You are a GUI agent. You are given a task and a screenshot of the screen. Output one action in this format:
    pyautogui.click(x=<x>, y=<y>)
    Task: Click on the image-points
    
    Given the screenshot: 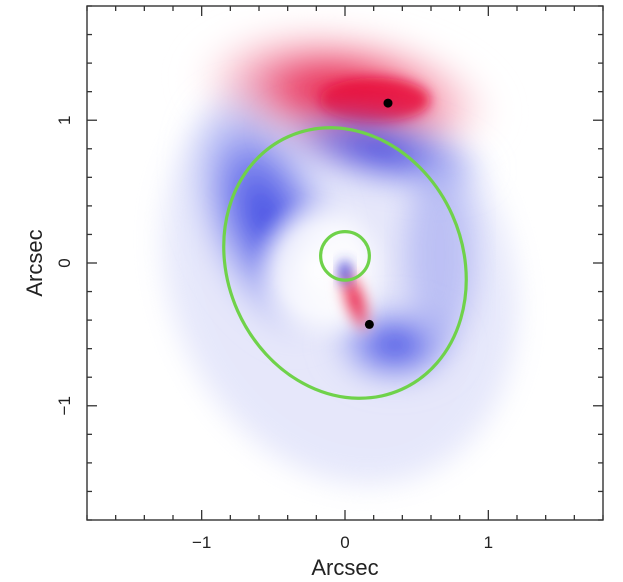 What is the action you would take?
    pyautogui.click(x=378, y=213)
    